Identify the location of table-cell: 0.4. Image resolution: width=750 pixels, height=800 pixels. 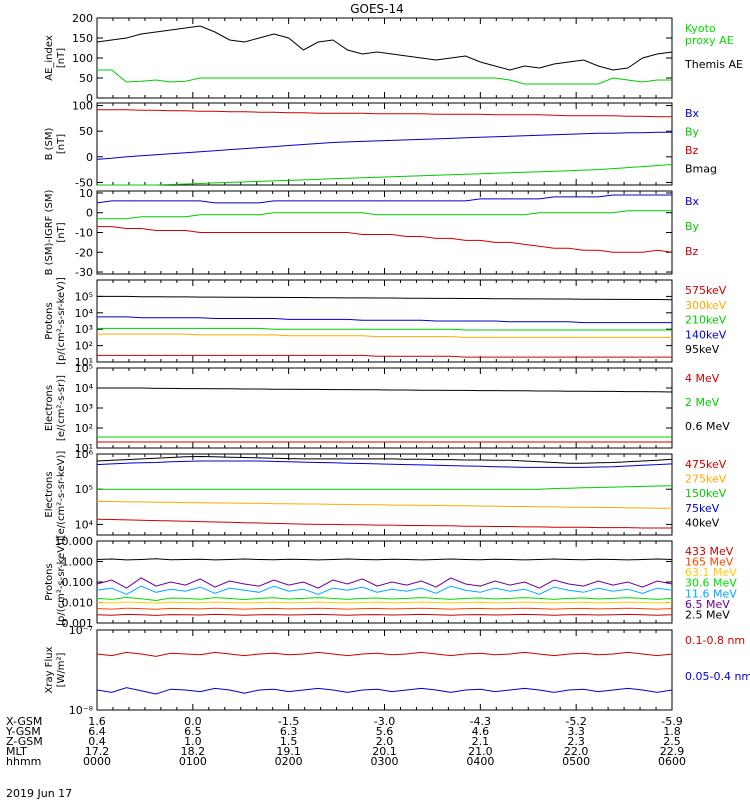
(97, 741).